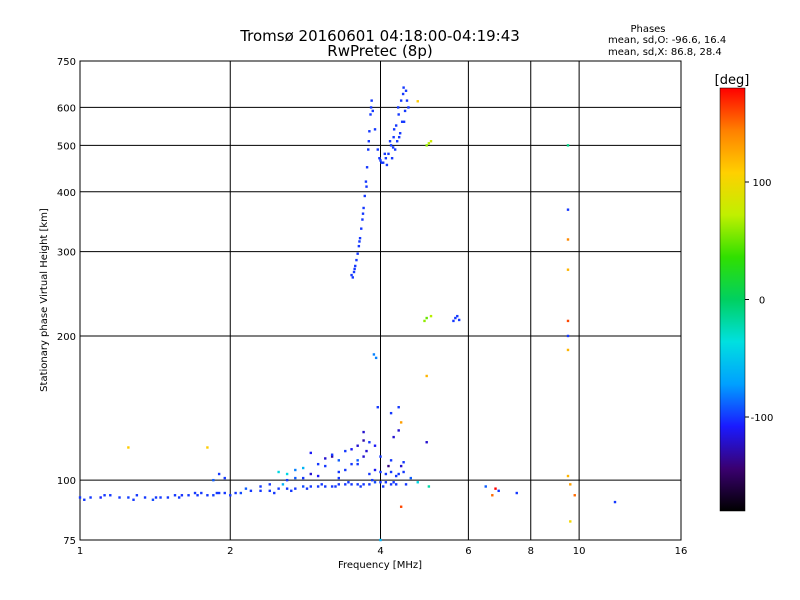 This screenshot has width=800, height=600. Describe the element at coordinates (230, 551) in the screenshot. I see `x-tick-label: 2` at that location.